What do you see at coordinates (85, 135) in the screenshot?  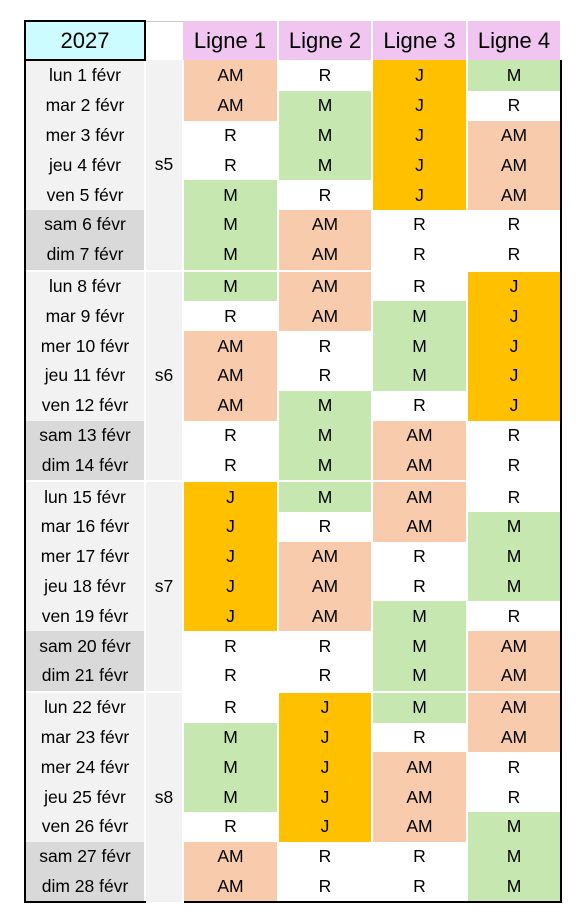 I see `date-cell: mer 3 févr` at bounding box center [85, 135].